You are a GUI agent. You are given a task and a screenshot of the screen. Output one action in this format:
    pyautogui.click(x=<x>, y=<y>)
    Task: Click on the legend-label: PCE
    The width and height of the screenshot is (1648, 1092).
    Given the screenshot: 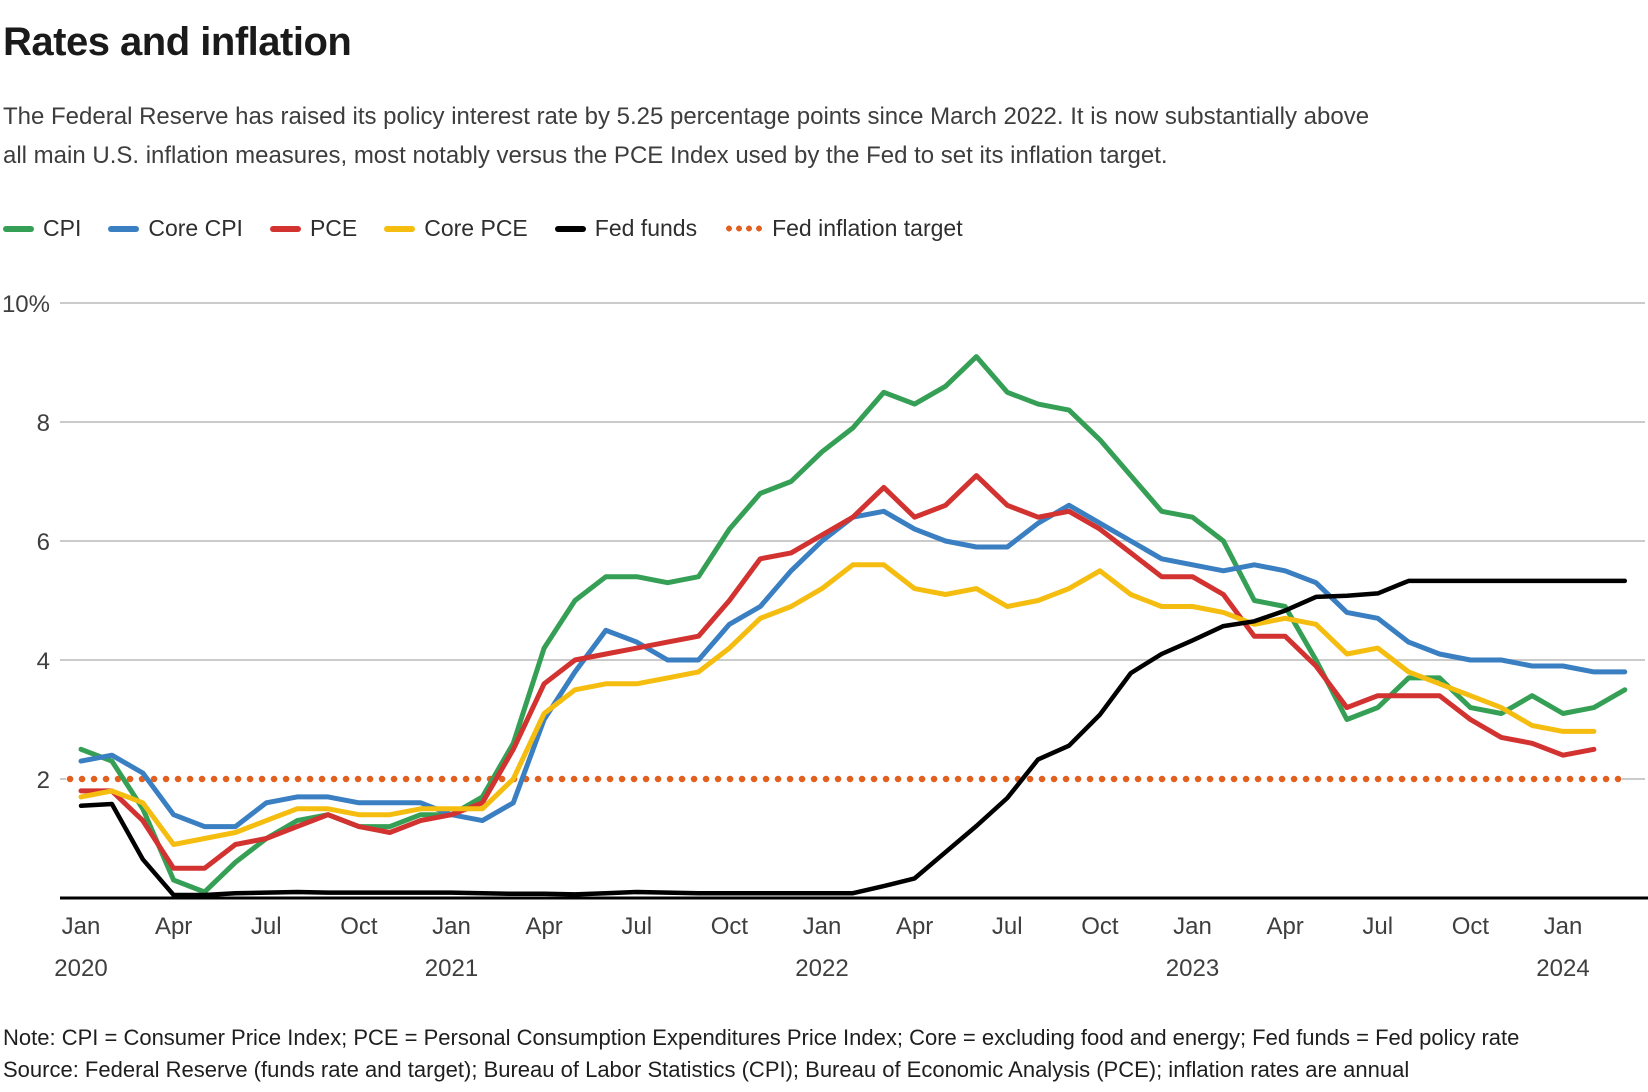 What is the action you would take?
    pyautogui.click(x=333, y=228)
    